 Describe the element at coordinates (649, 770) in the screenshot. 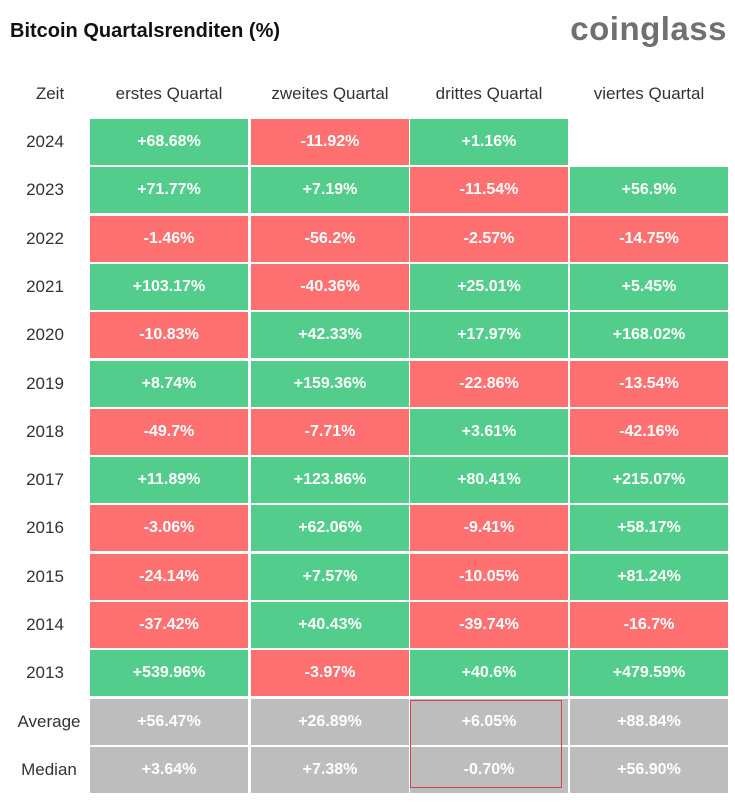

I see `return-cell: +56.90%` at that location.